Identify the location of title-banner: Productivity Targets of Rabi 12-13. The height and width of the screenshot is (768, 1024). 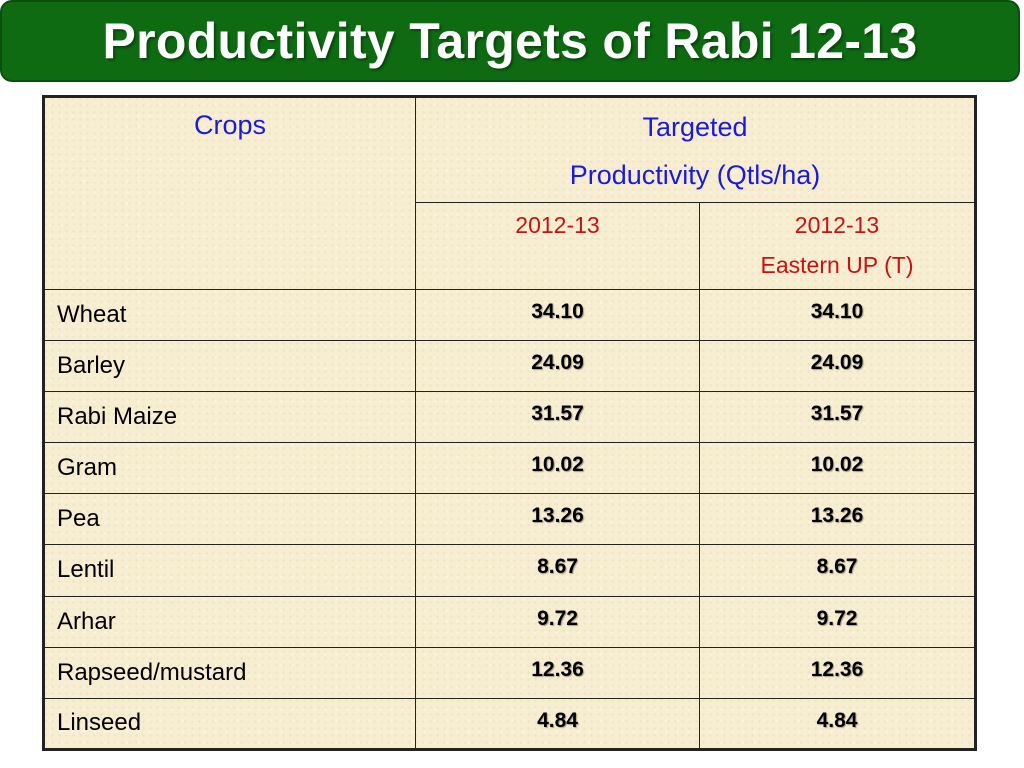
(510, 41).